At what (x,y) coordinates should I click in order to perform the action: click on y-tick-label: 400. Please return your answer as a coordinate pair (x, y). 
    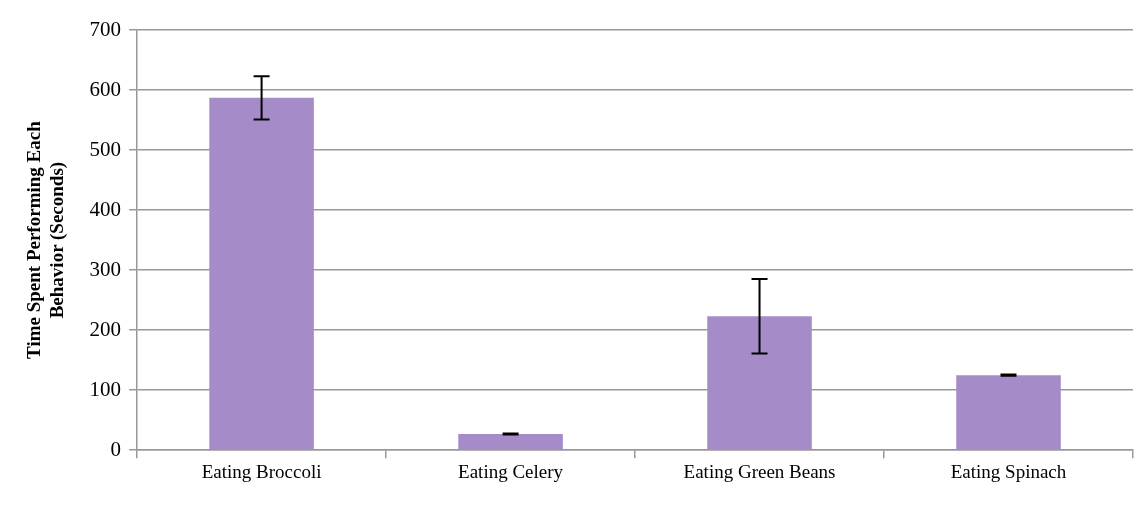
    Looking at the image, I should click on (105, 208).